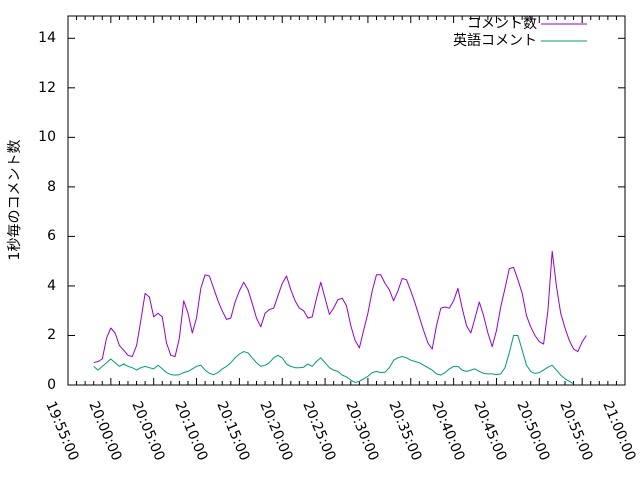 This screenshot has height=480, width=640. What do you see at coordinates (147, 431) in the screenshot?
I see `x-axis-tick-label: 20:05:00` at bounding box center [147, 431].